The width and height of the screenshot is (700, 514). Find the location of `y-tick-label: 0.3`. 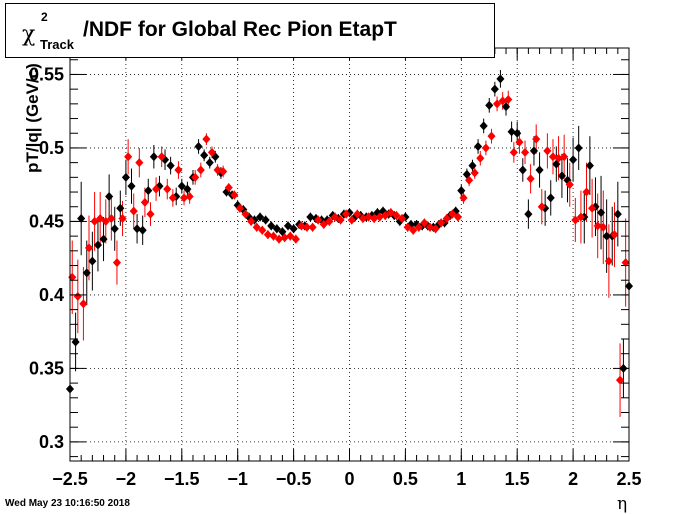

y-tick-label: 0.3 is located at coordinates (51, 442).